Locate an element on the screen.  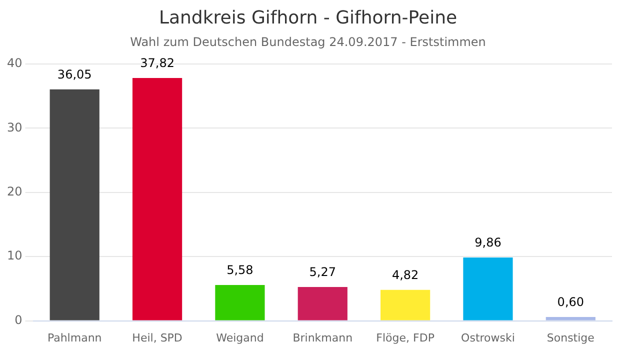
x-tick-label: Weigand is located at coordinates (240, 337).